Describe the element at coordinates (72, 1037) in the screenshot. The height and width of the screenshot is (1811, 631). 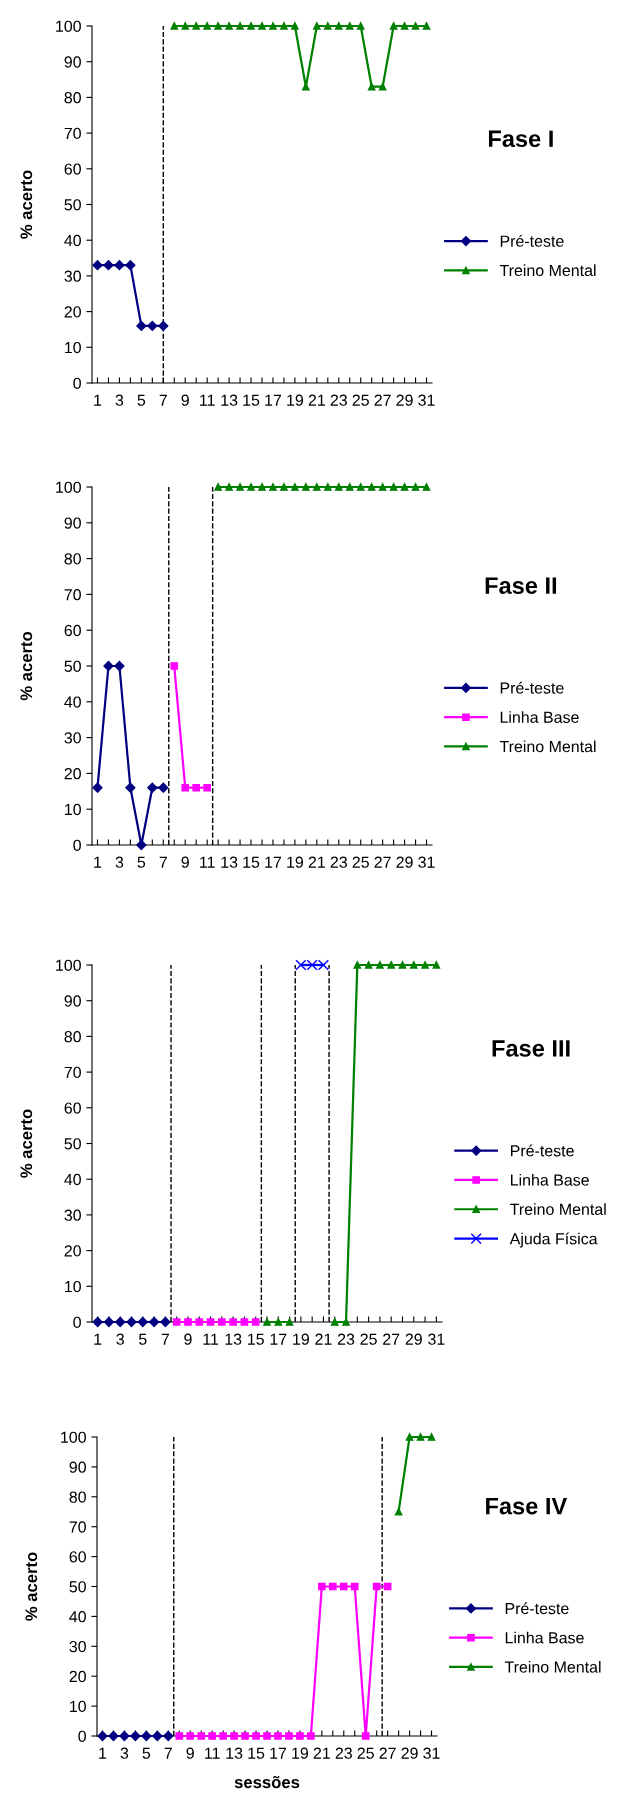
I see `y-tick-label: 80` at that location.